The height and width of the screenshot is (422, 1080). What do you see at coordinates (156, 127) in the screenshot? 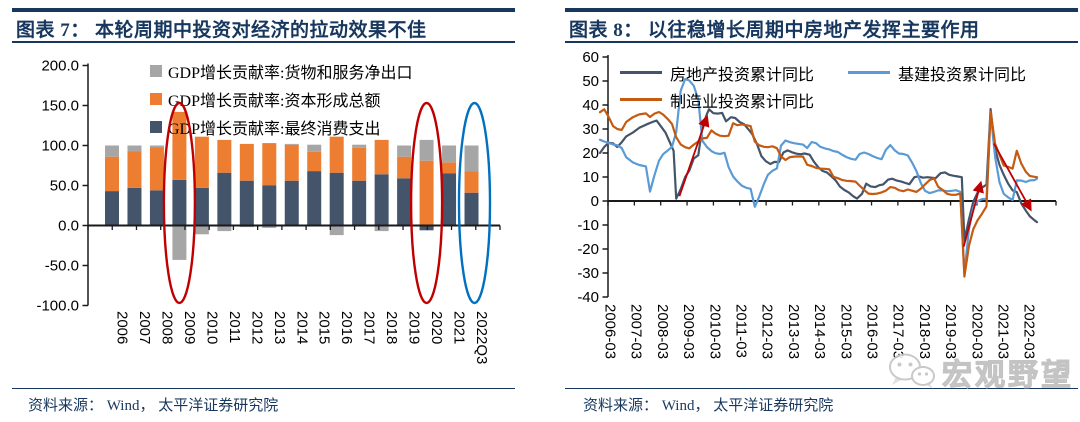
I see `final-consumption-swatch-icon` at bounding box center [156, 127].